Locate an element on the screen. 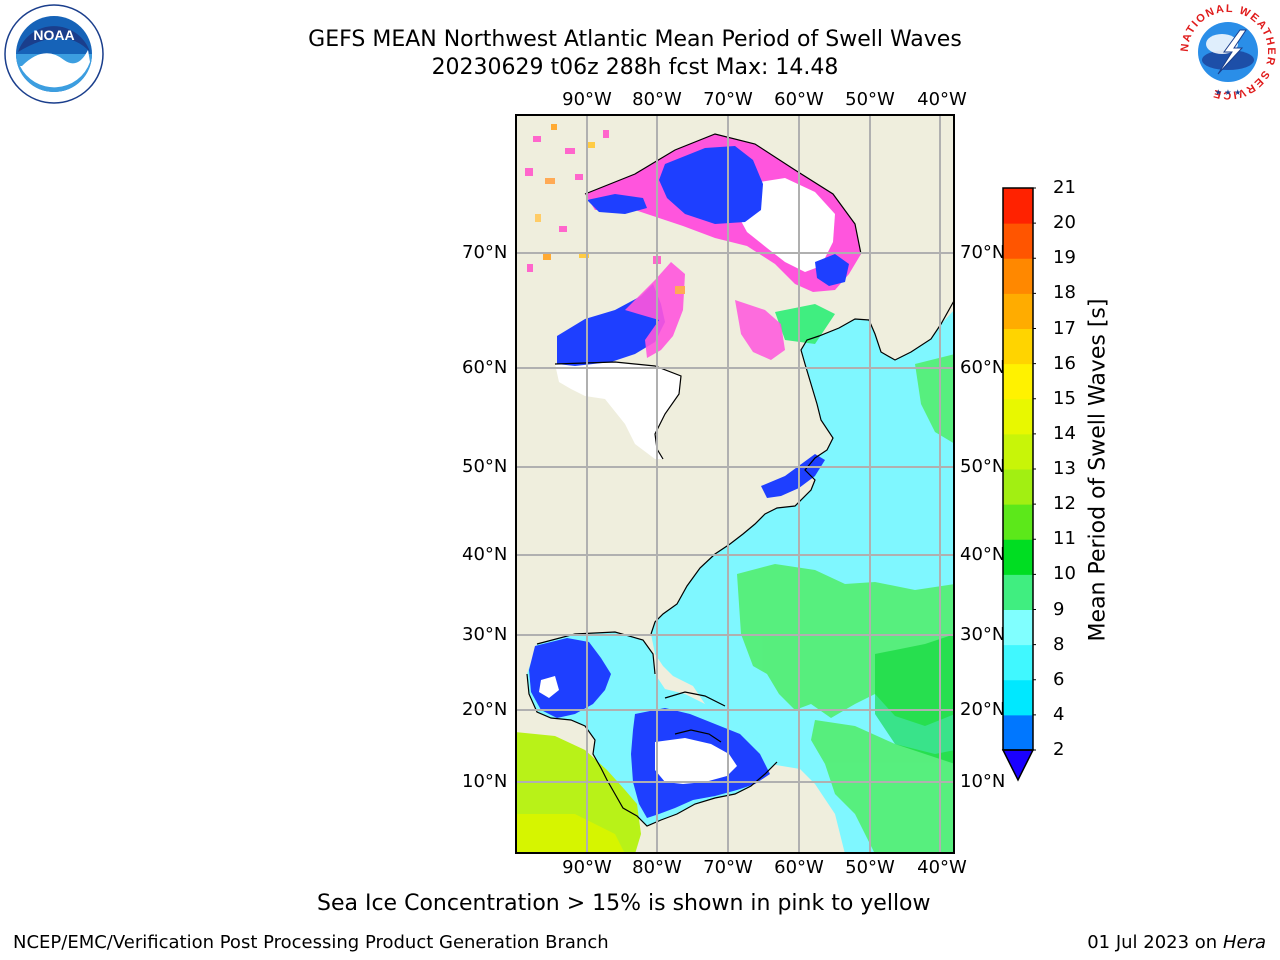 This screenshot has width=1280, height=960. lon-label-top-60w: 60°W is located at coordinates (799, 99).